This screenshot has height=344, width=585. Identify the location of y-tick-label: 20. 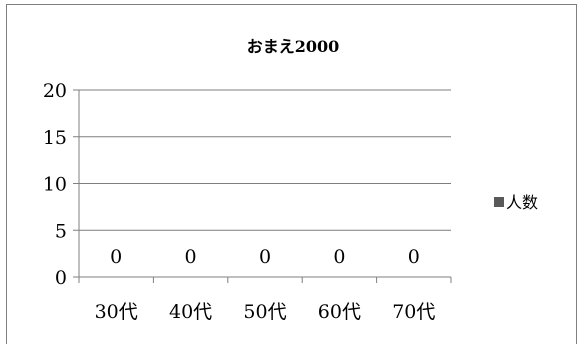
(55, 91).